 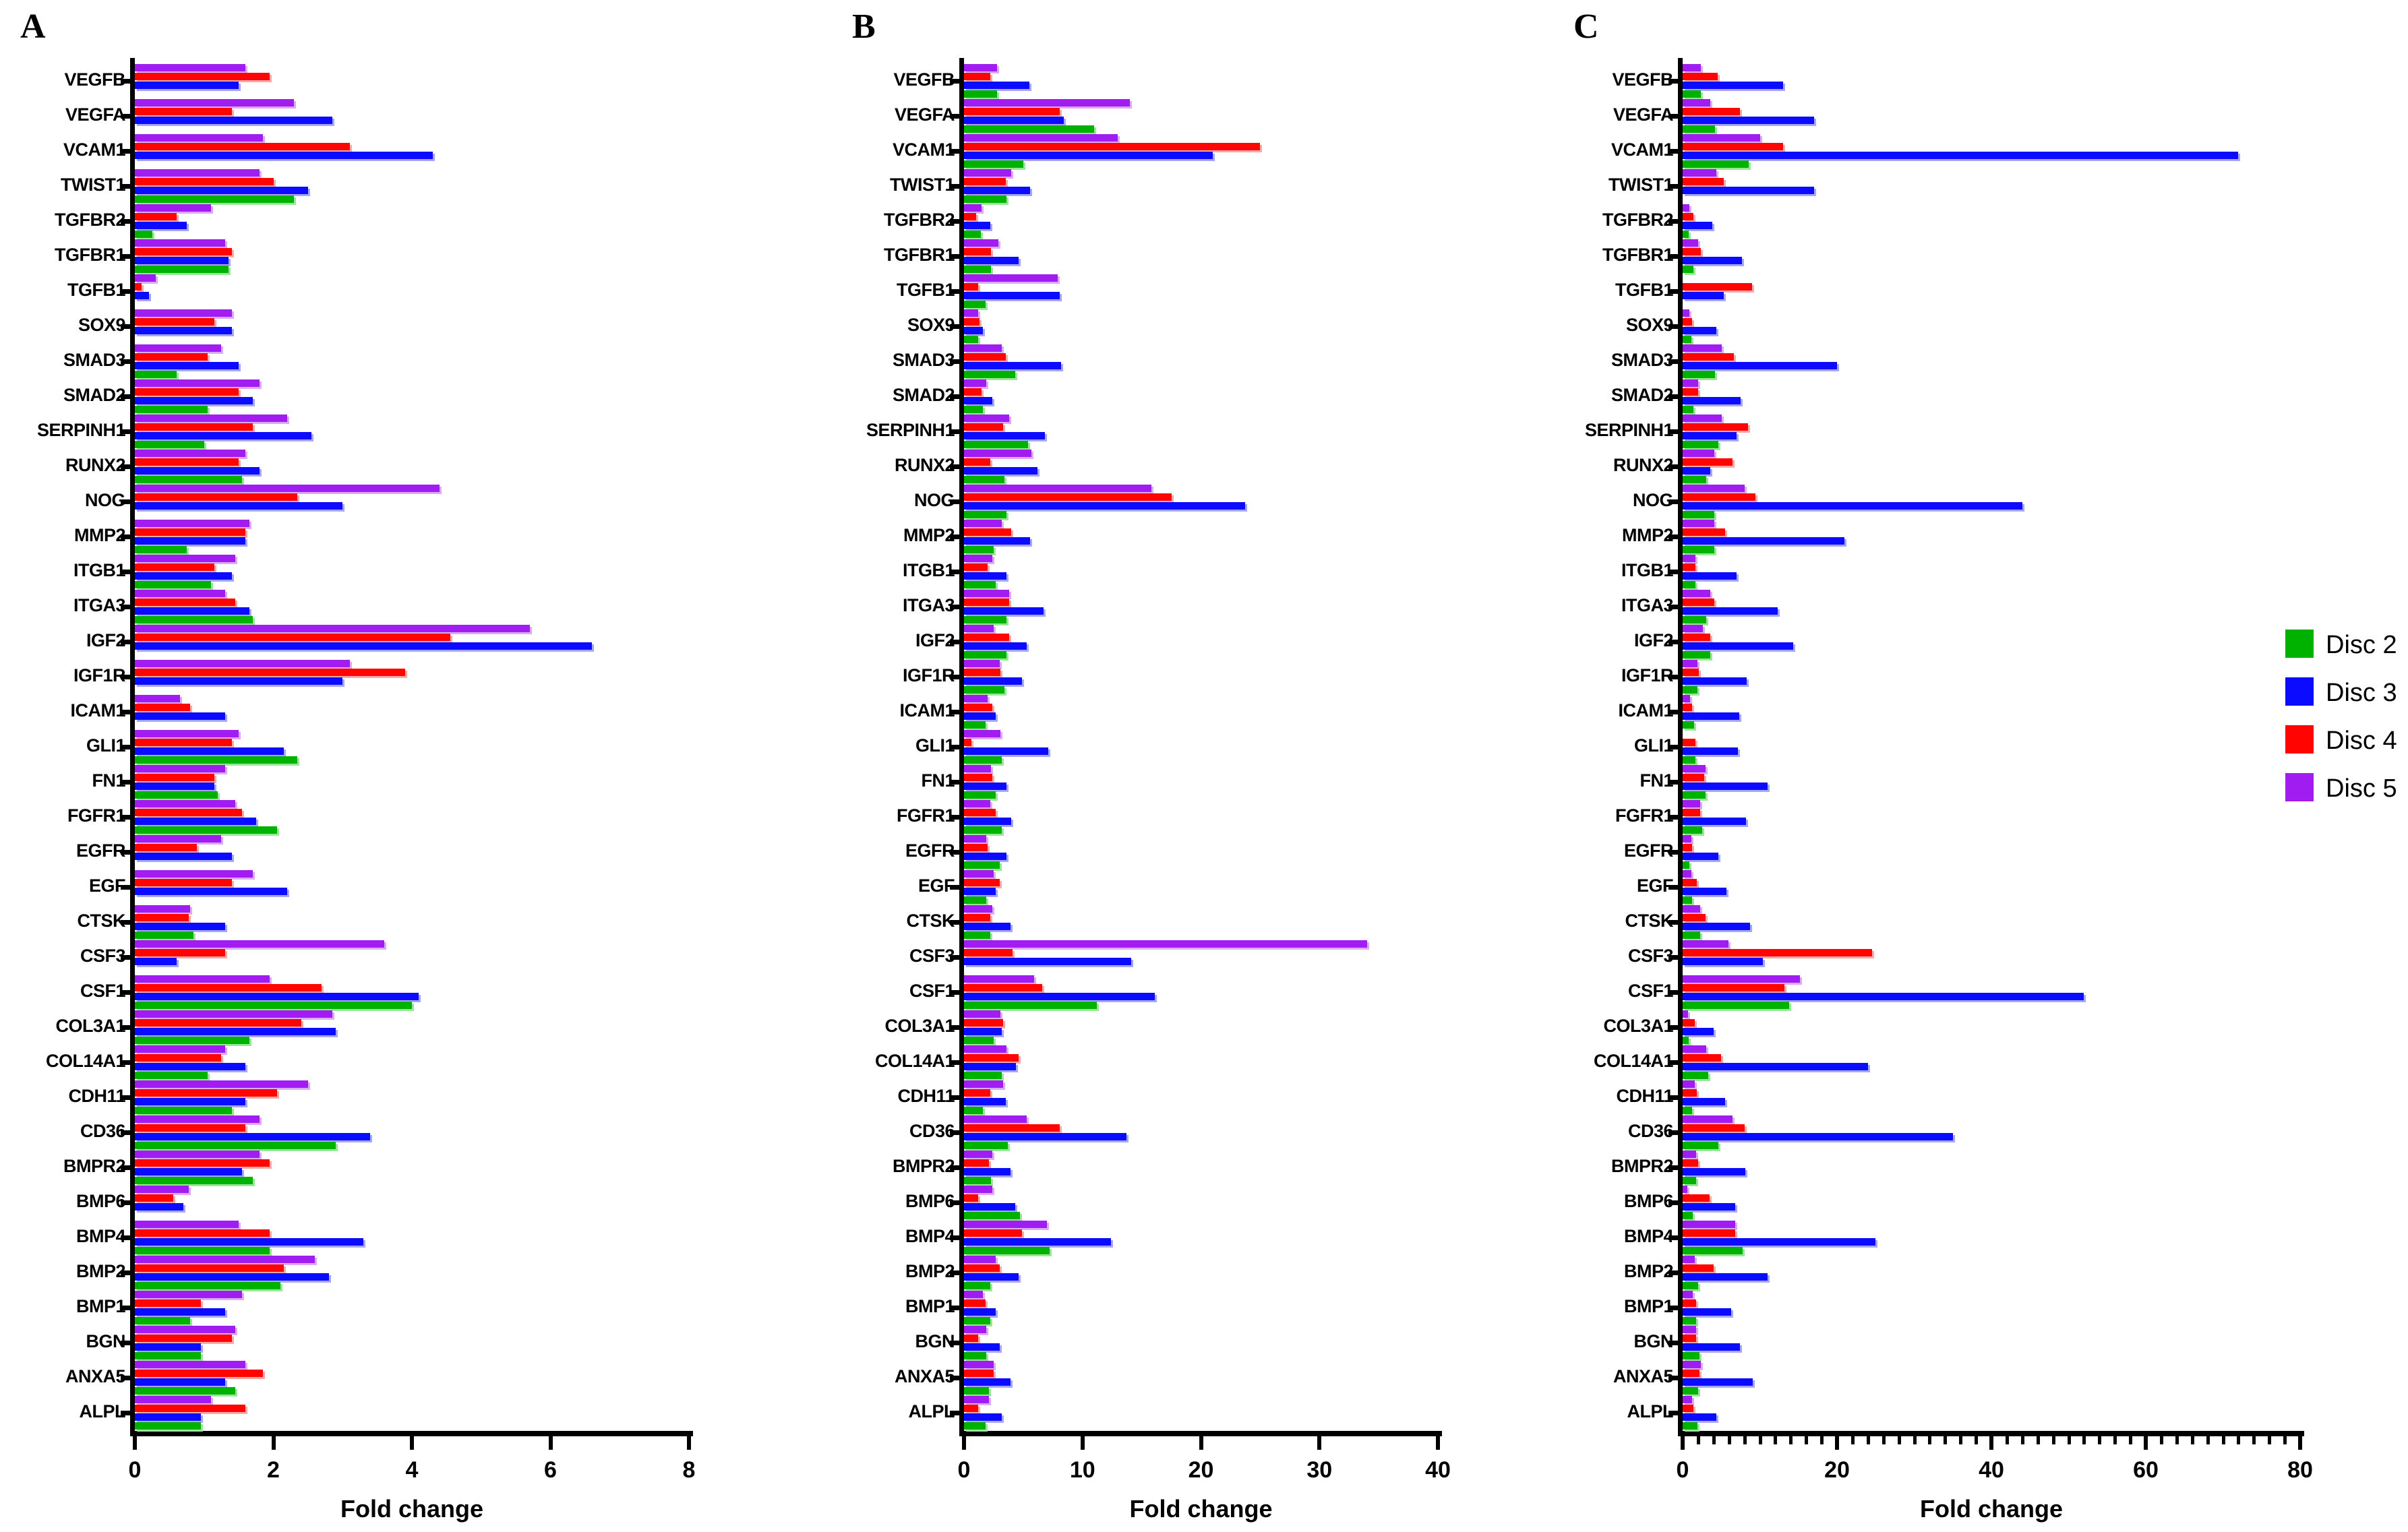 I want to click on y-tick-label-col3a1: COL3A1, so click(x=90, y=1026).